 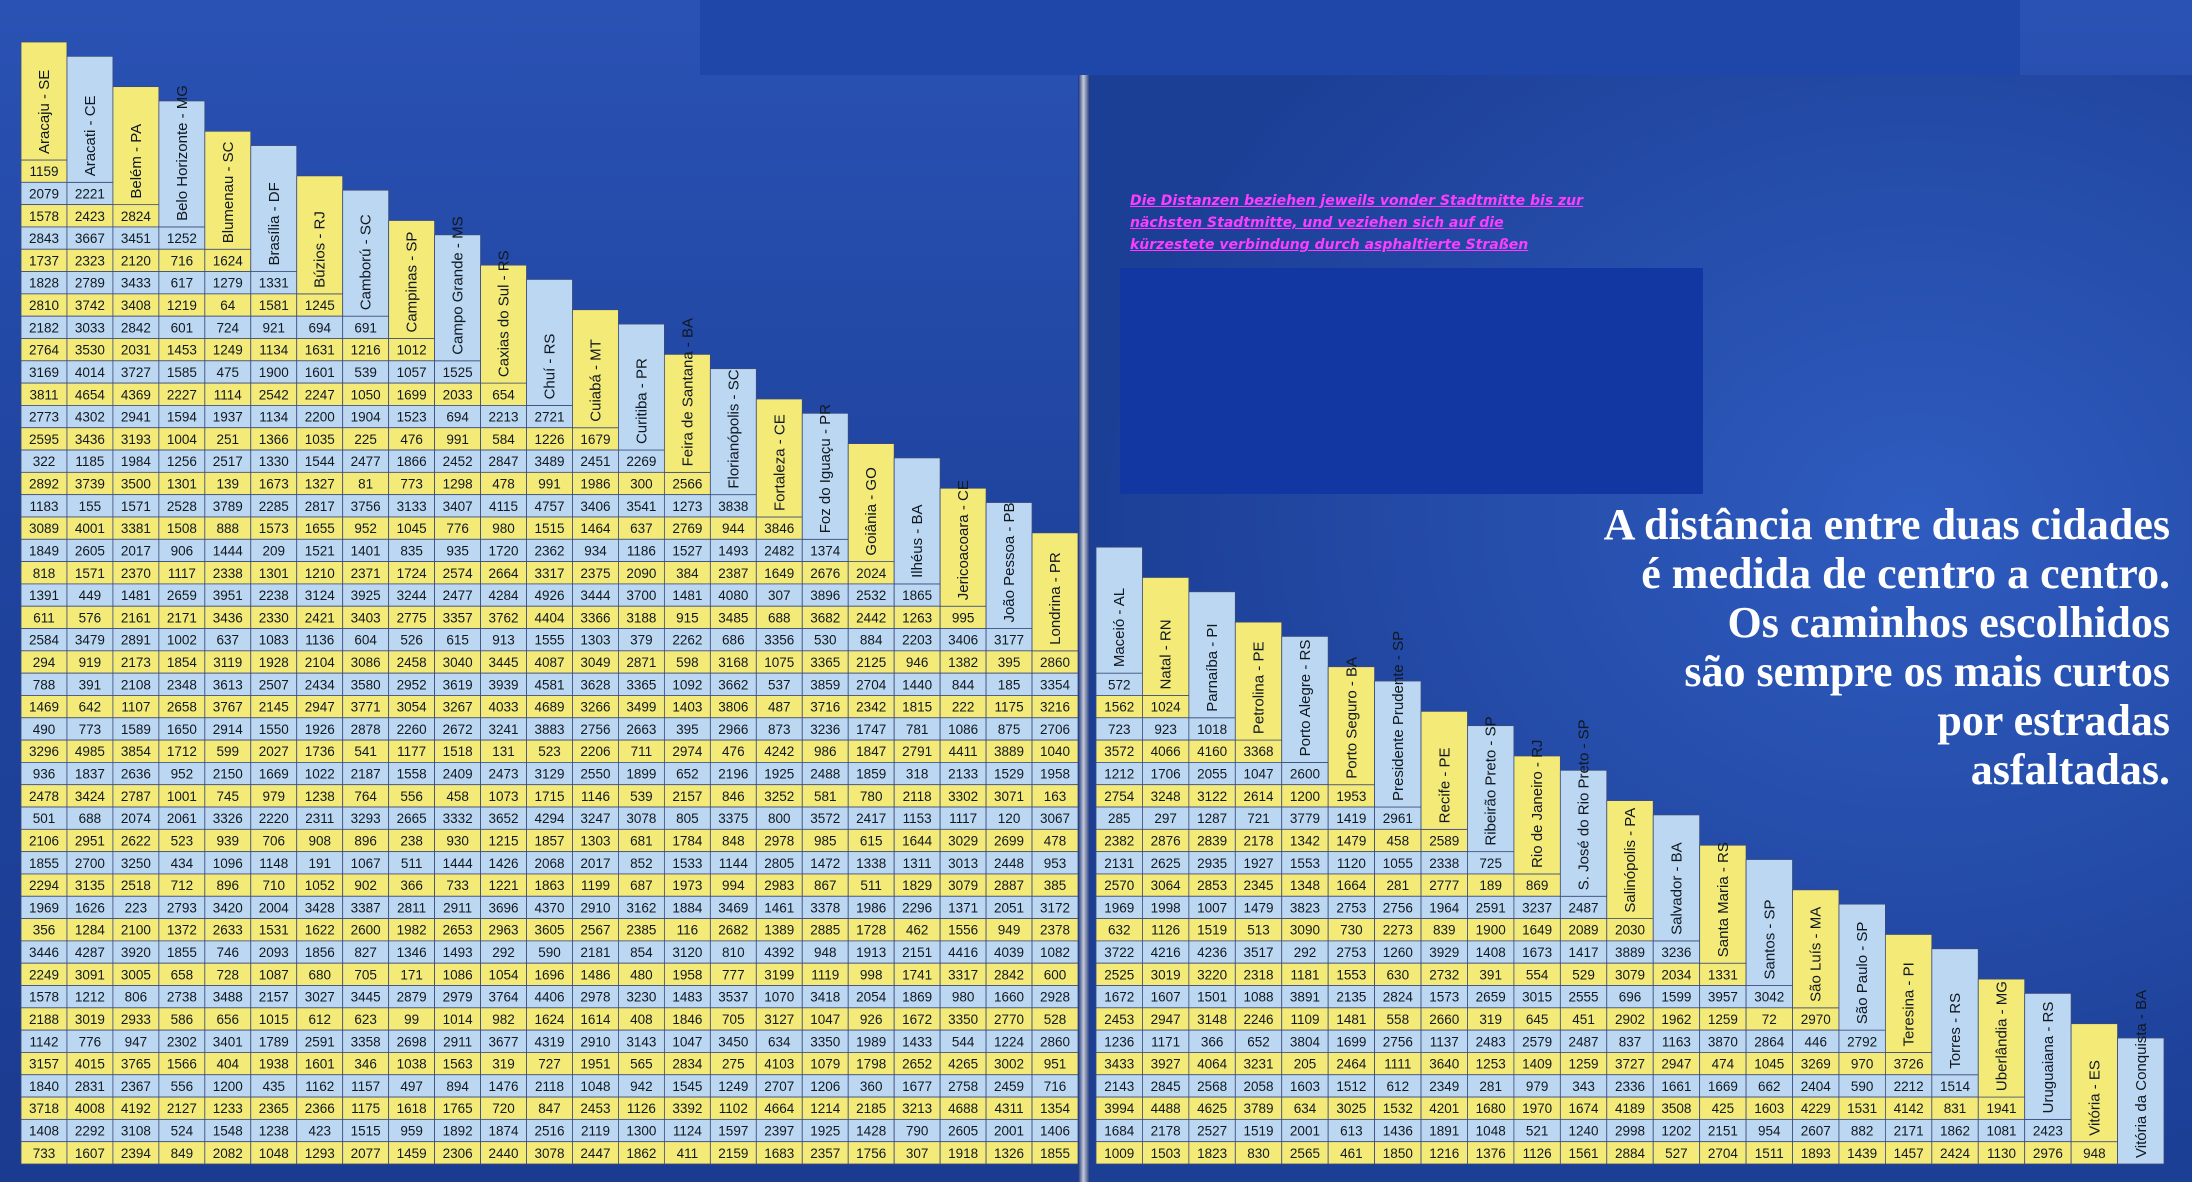 I want to click on caption-line: são sempre os mais curtos, so click(x=1927, y=671).